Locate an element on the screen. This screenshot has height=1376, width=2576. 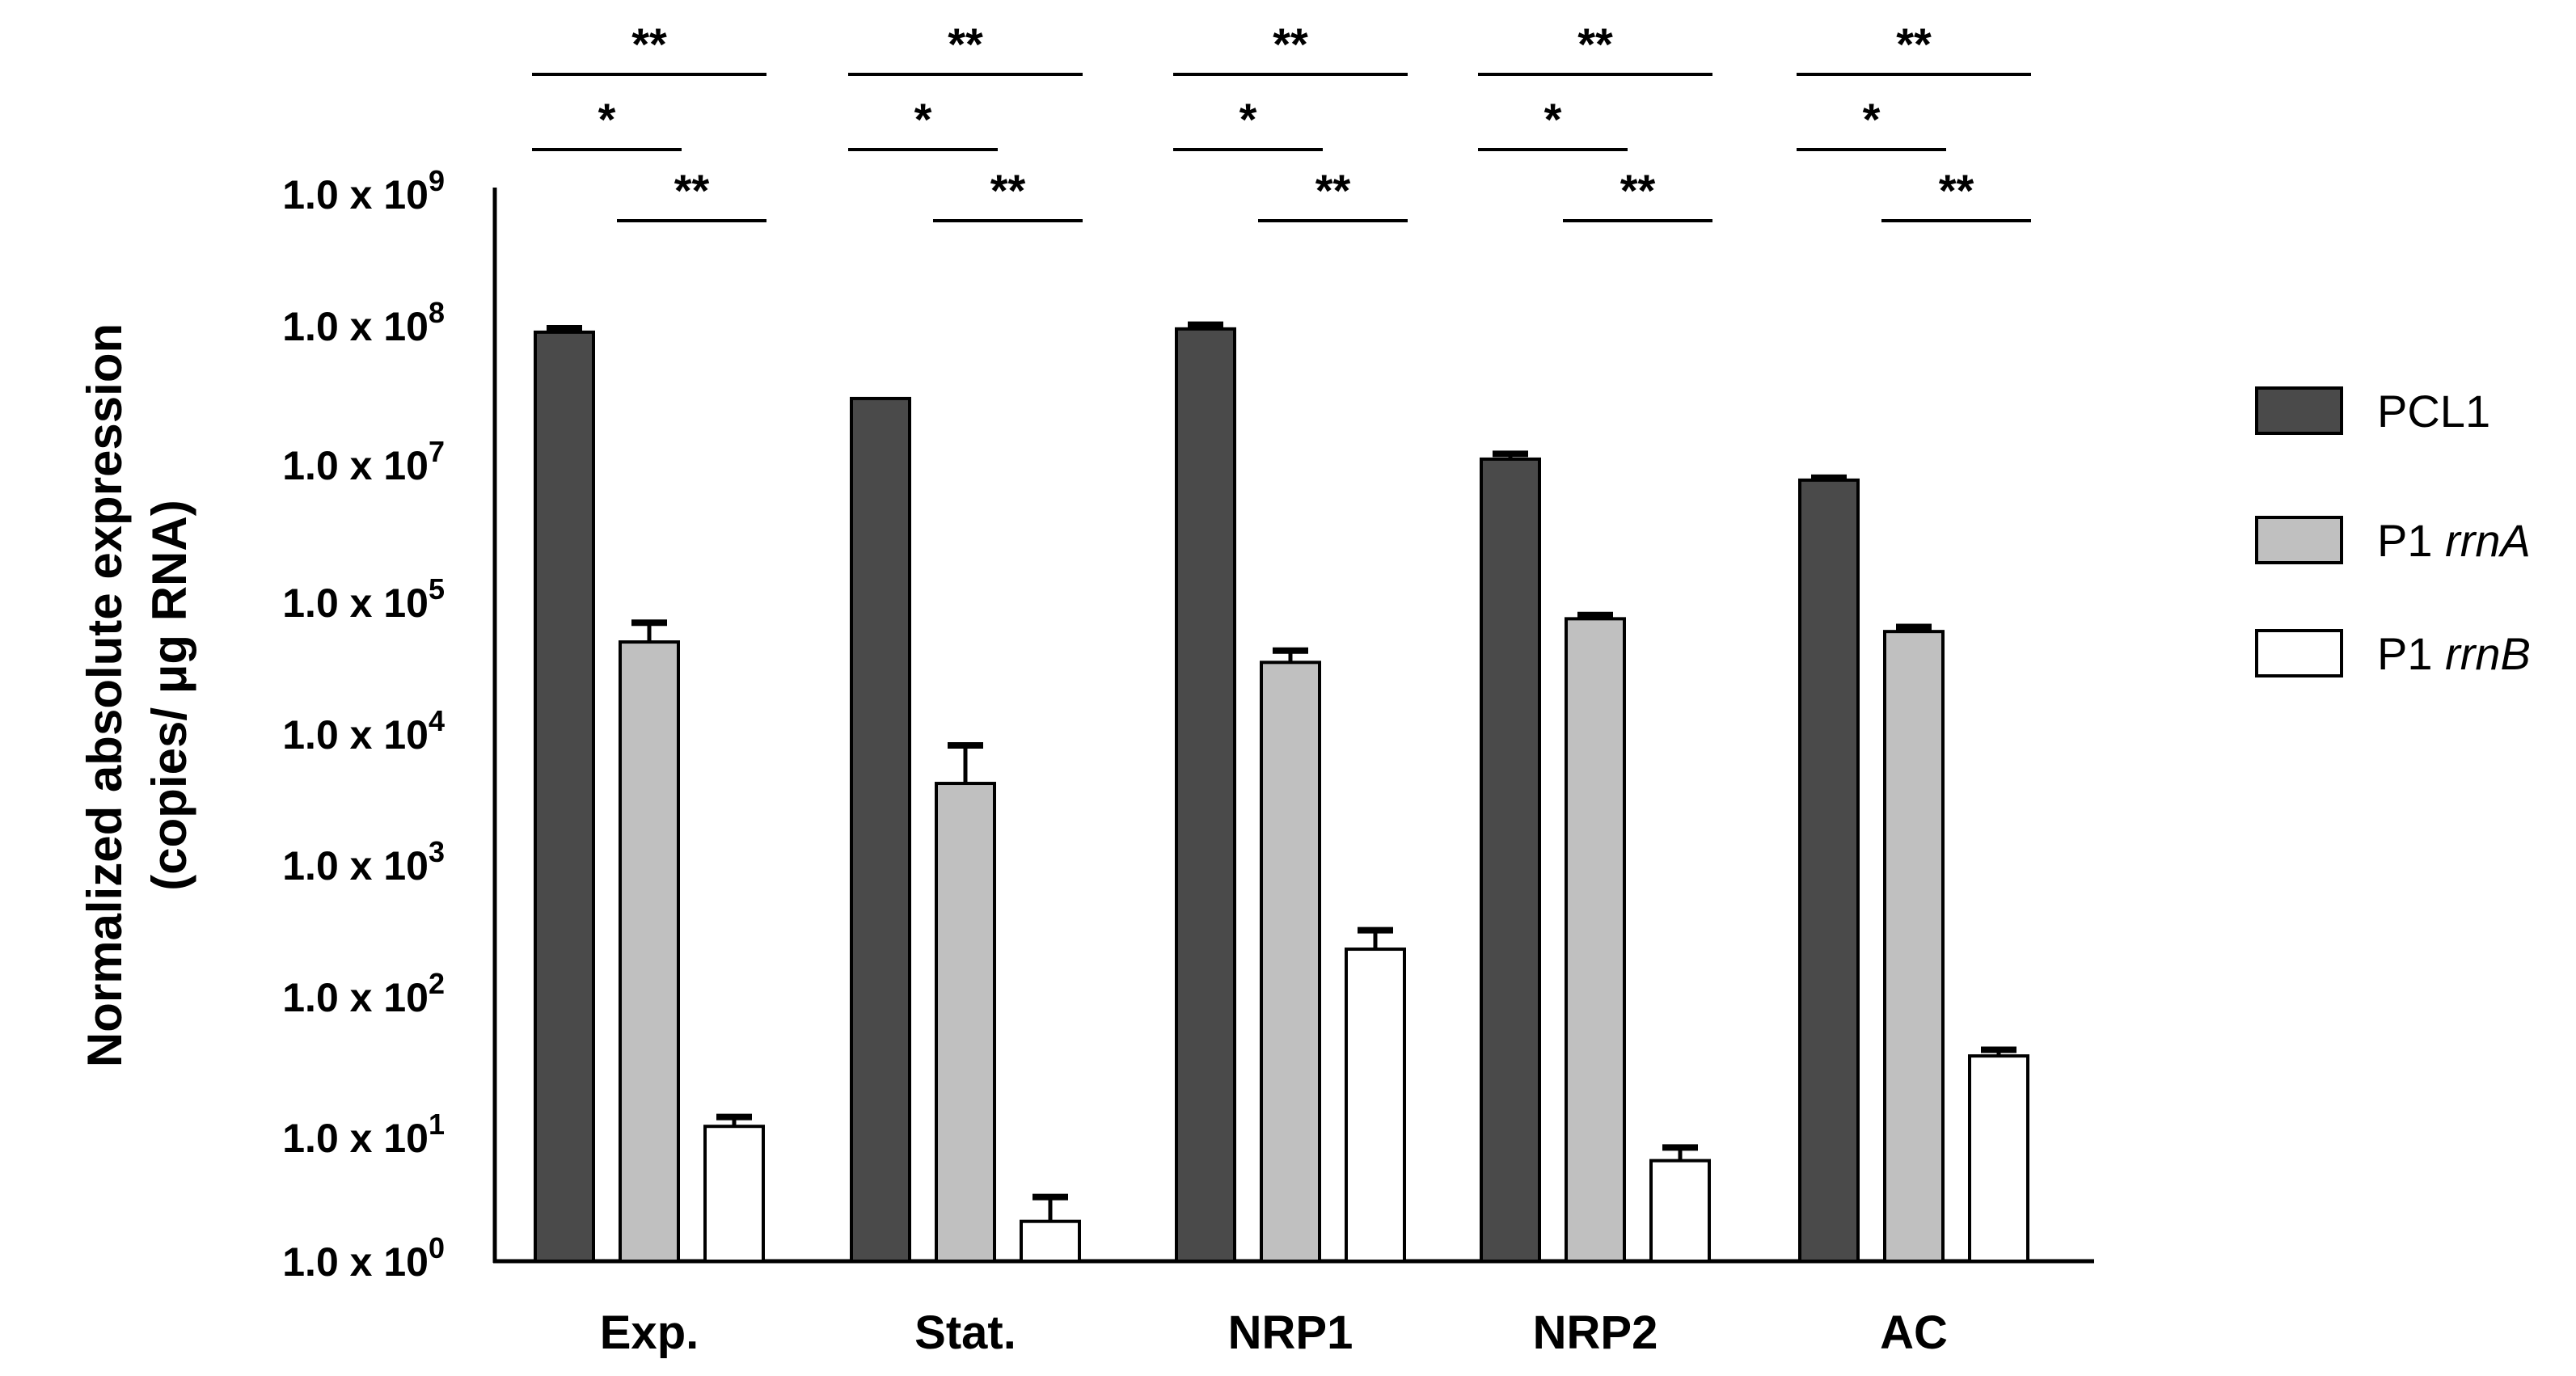
y-tick-label: 1.0 x 100 is located at coordinates (363, 1258).